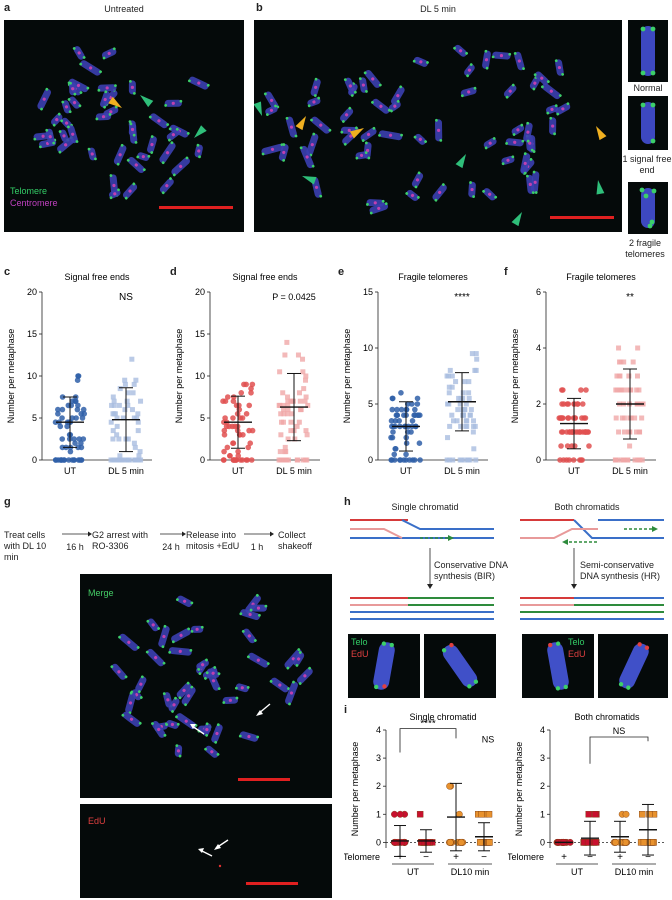  What do you see at coordinates (542, 730) in the screenshot?
I see `y-tick-label: 4` at bounding box center [542, 730].